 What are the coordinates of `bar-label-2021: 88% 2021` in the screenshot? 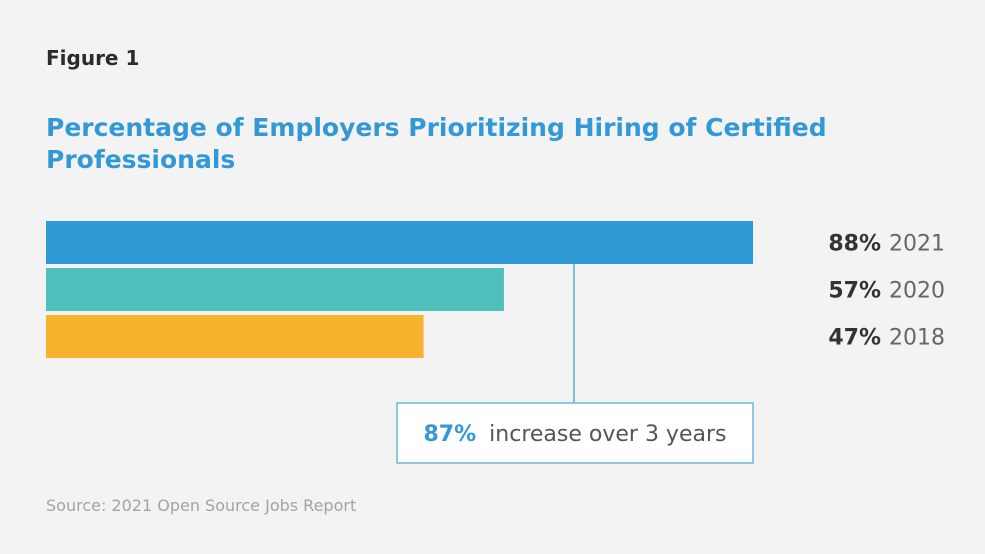 It's located at (886, 244).